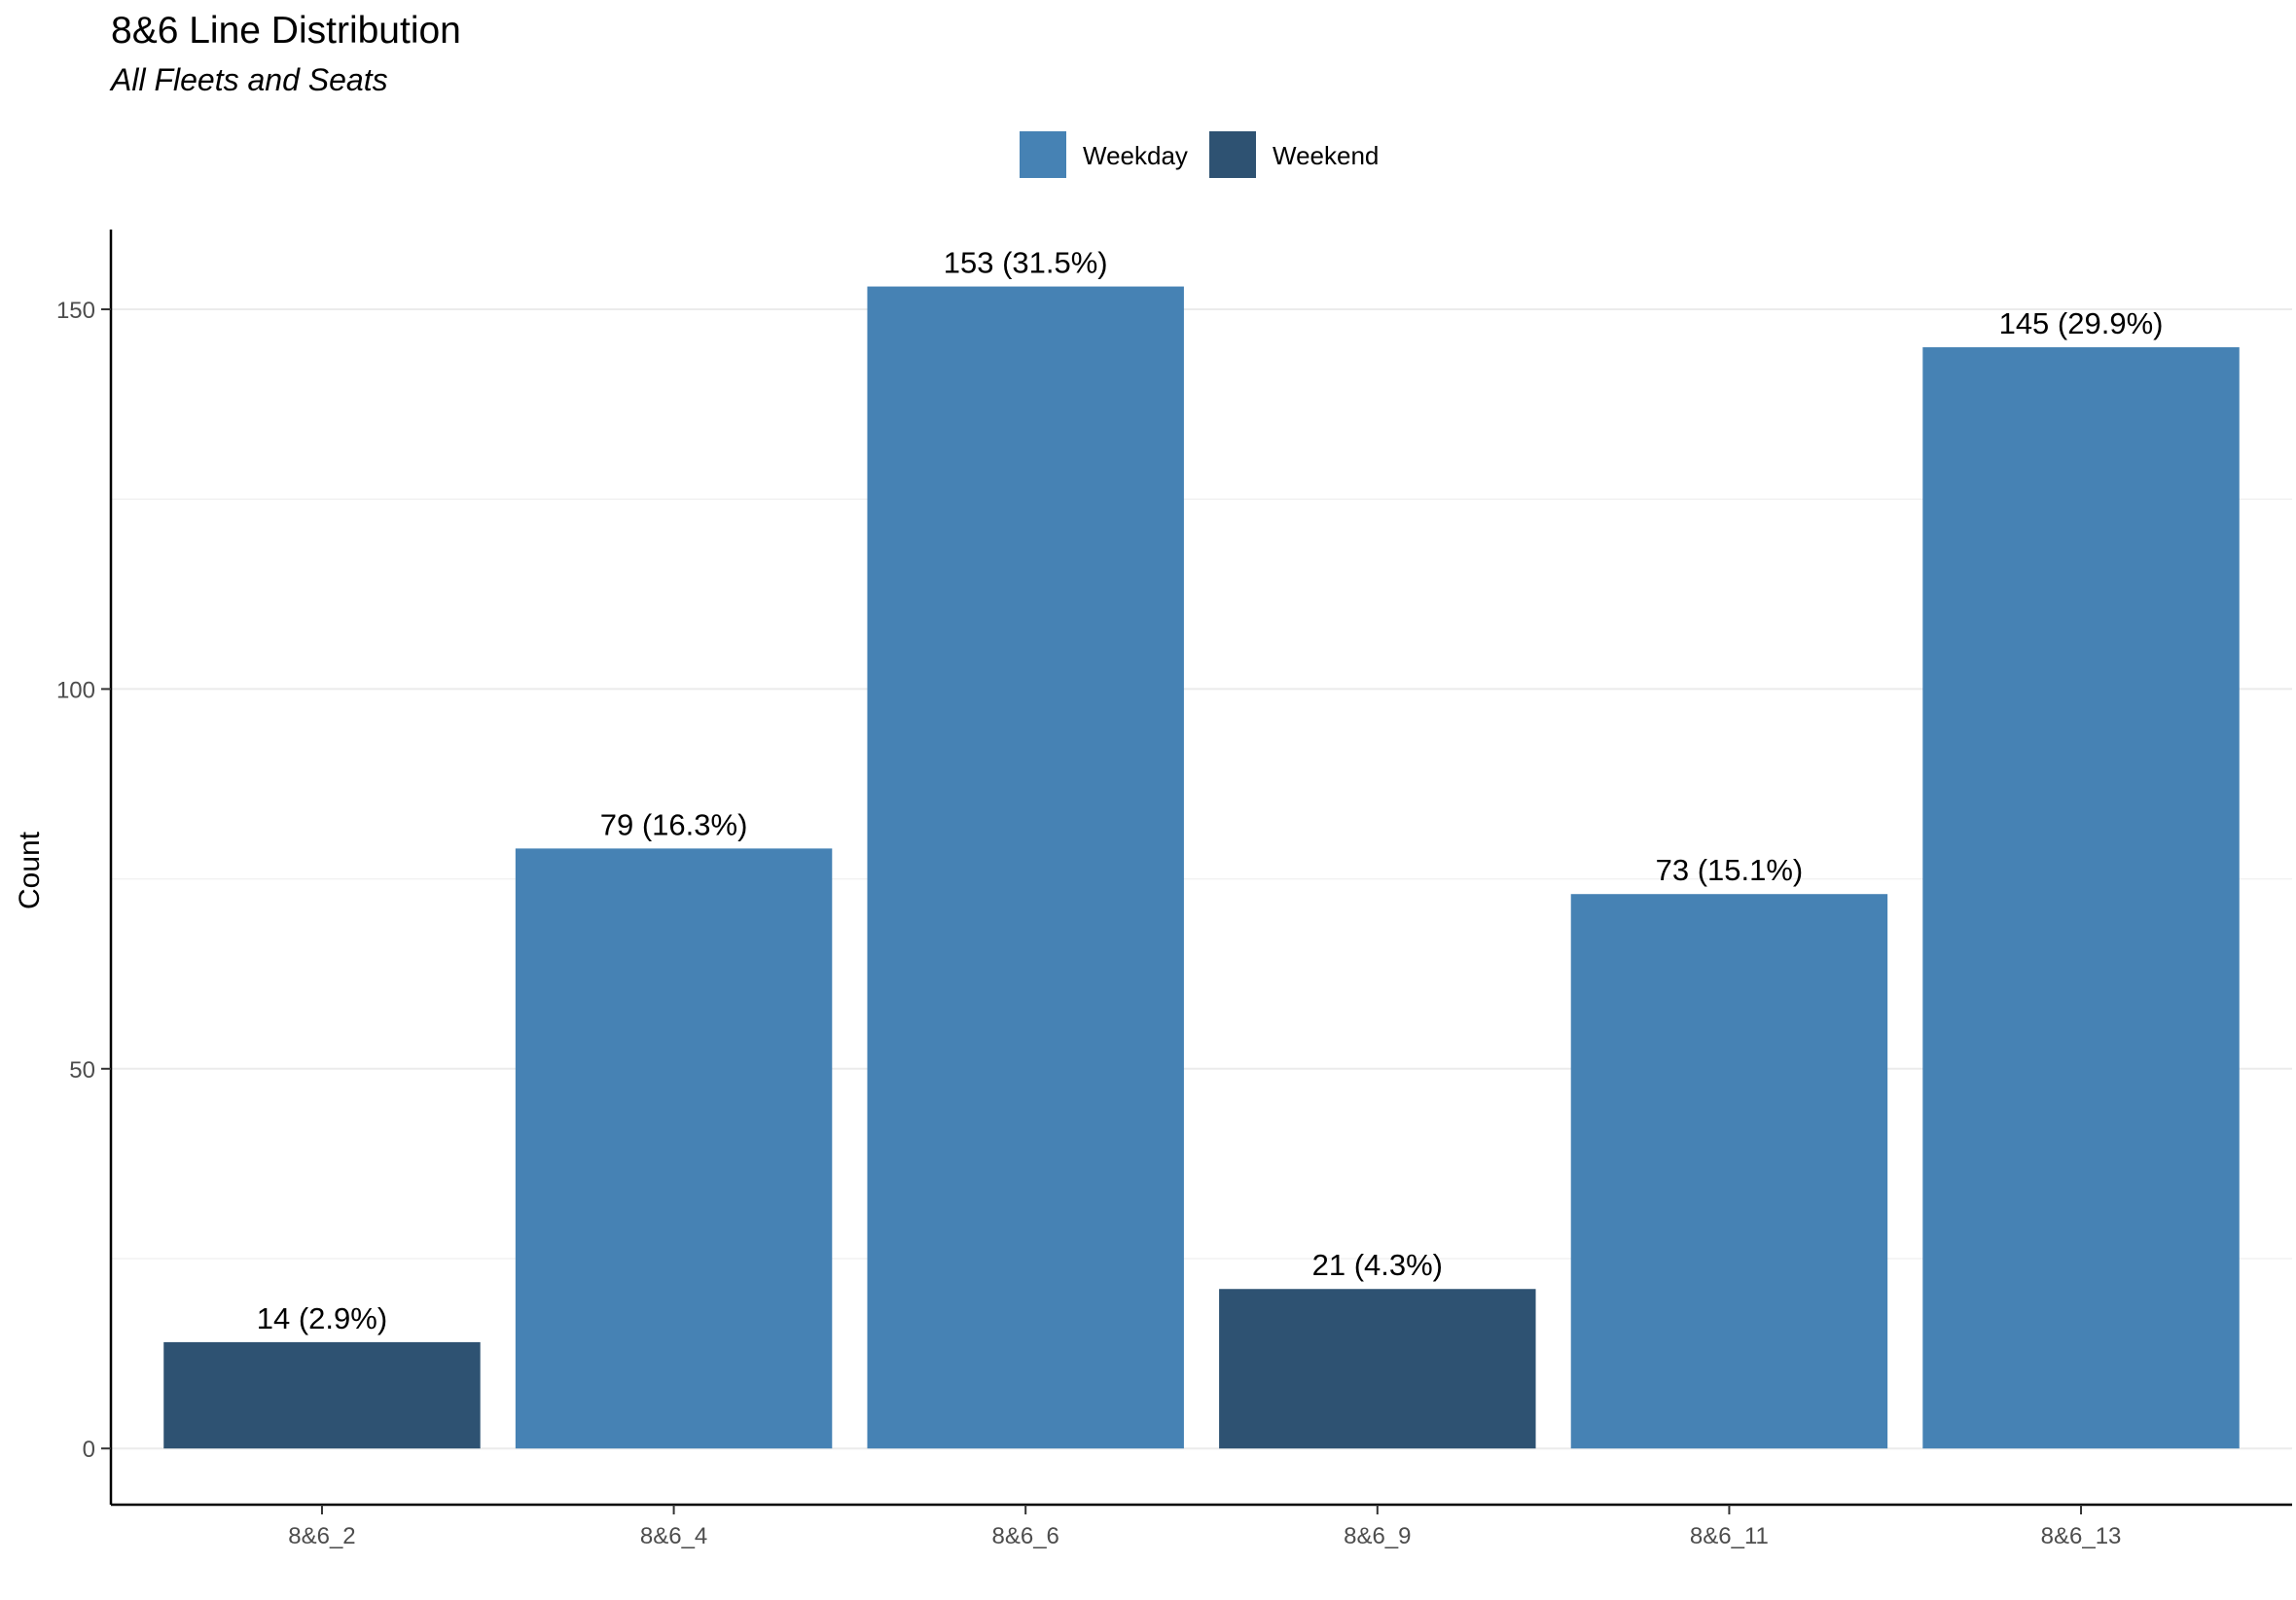 This screenshot has height=1600, width=2296. What do you see at coordinates (1024, 1536) in the screenshot?
I see `x-tick-label: 8&6_6` at bounding box center [1024, 1536].